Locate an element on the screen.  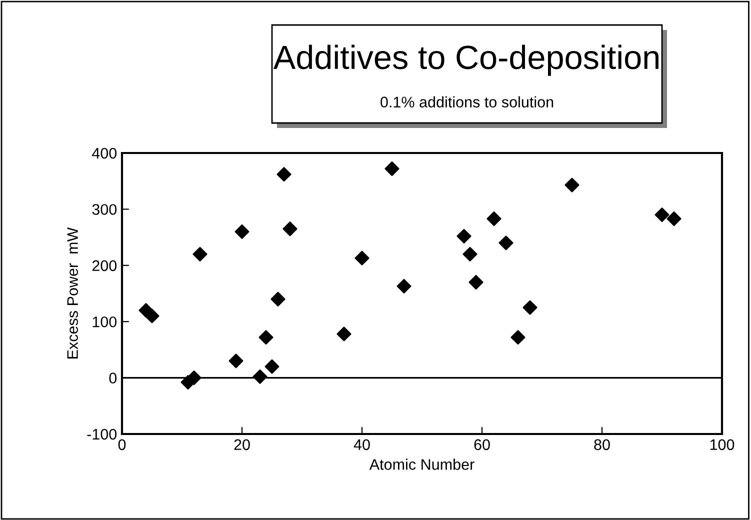
x-tick-label: 0 is located at coordinates (122, 444).